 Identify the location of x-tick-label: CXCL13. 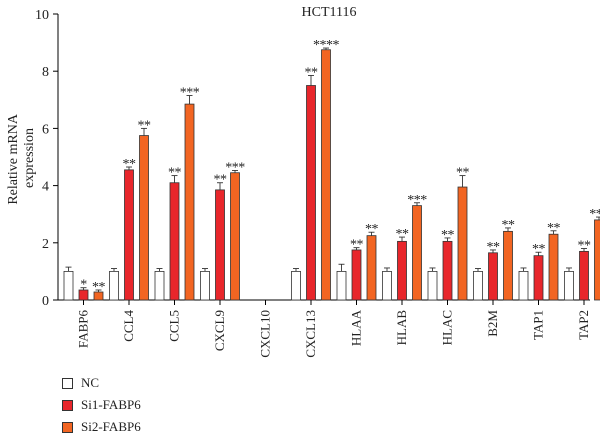
(310, 334).